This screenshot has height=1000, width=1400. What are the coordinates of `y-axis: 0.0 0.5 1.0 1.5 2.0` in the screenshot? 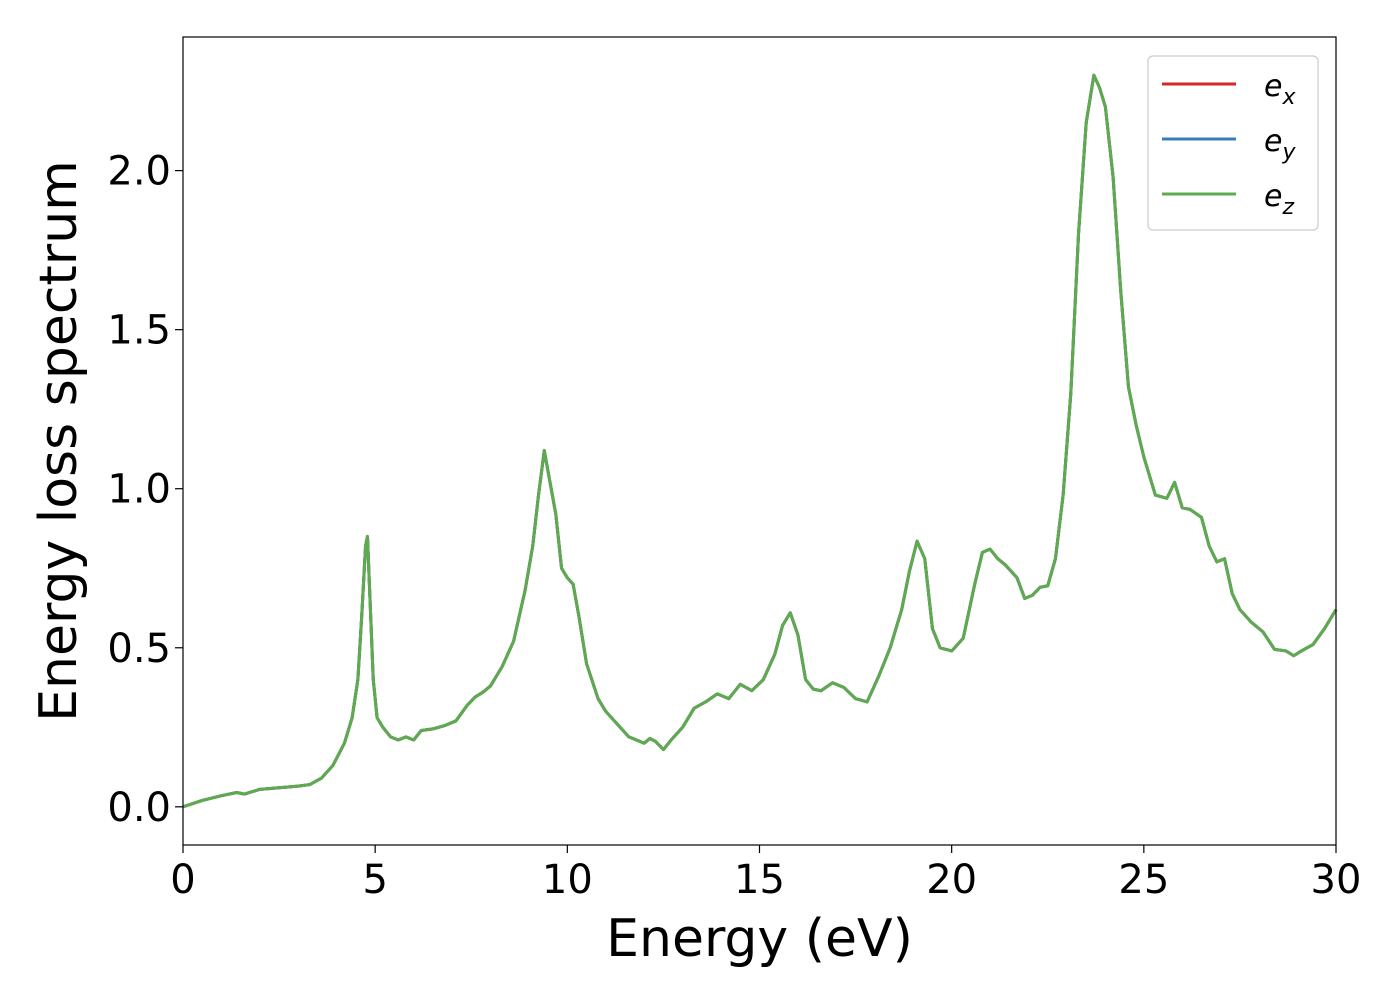 It's located at (145, 490).